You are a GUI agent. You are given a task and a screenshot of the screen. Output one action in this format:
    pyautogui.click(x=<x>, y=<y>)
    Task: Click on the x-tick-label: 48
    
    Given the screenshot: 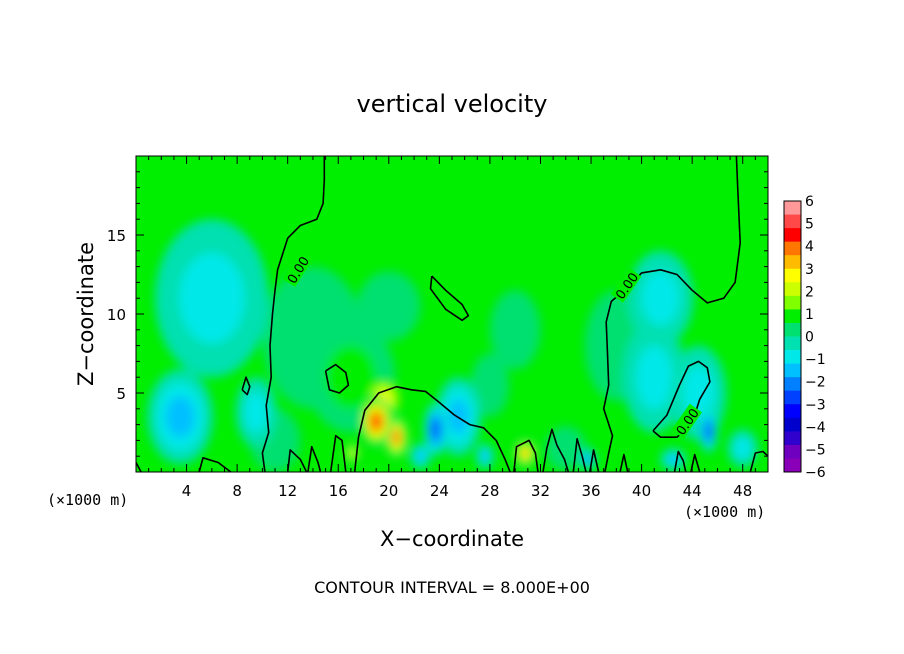 What is the action you would take?
    pyautogui.click(x=742, y=491)
    